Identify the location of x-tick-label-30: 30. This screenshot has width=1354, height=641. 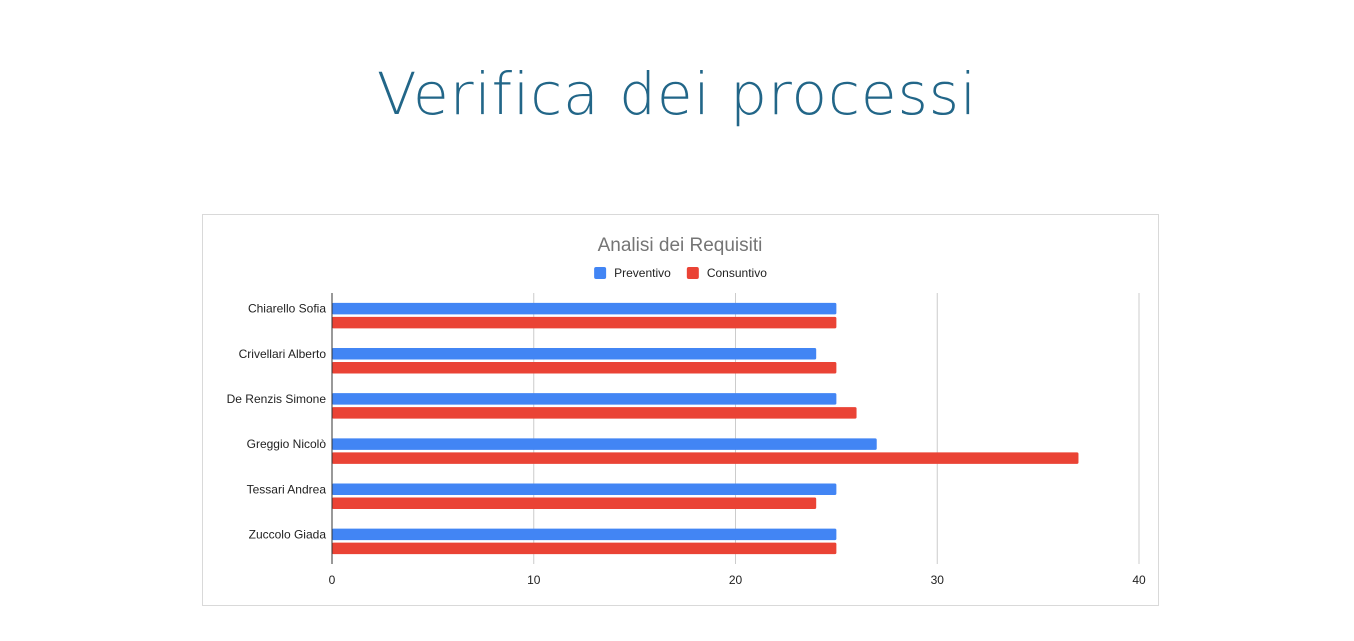
(938, 580).